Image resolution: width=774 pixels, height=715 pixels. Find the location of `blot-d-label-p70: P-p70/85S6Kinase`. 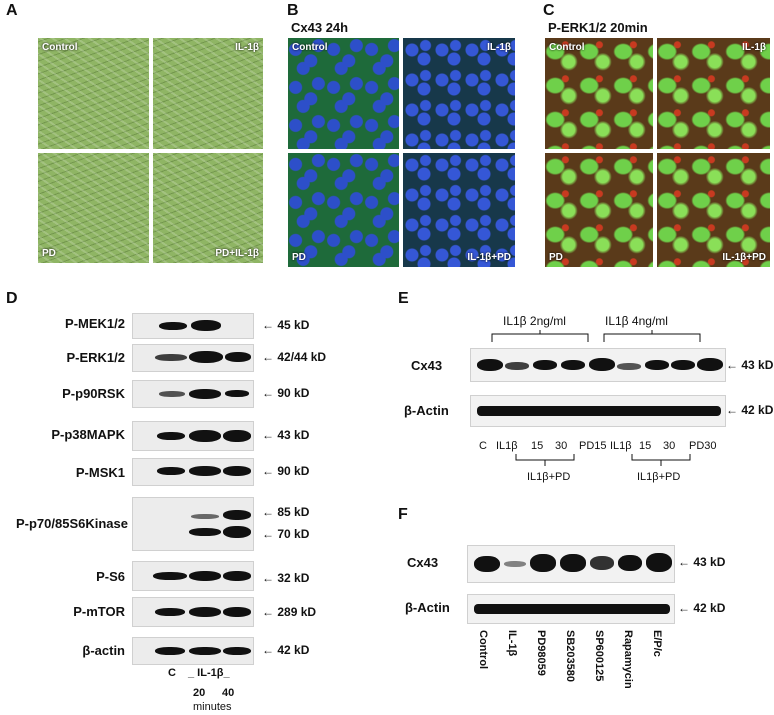

blot-d-label-p70: P-p70/85S6Kinase is located at coordinates (71, 523).